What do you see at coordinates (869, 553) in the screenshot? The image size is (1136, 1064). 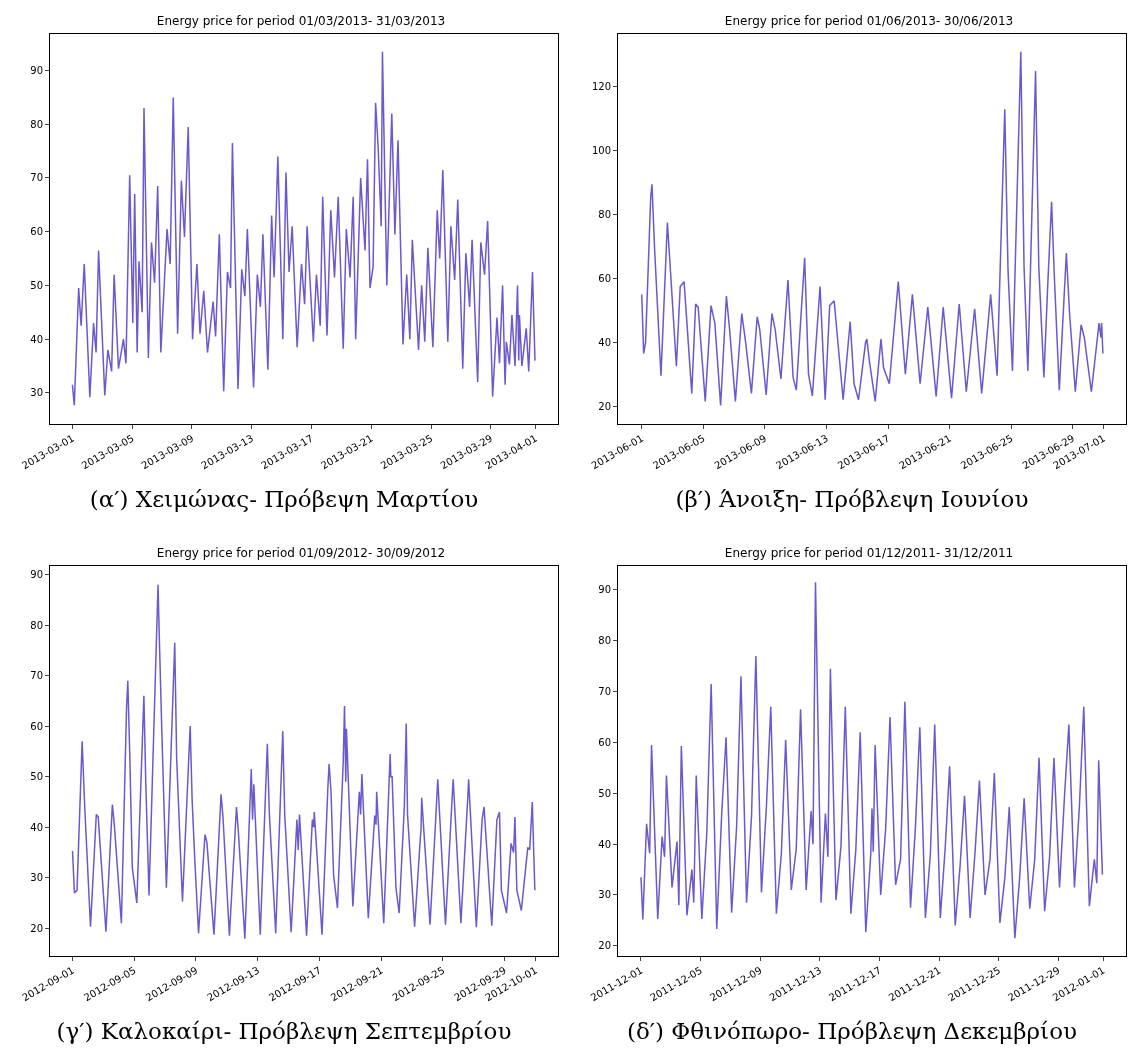 I see `chart-title: Energy price for period 01/12/2011- 31/12/2011` at bounding box center [869, 553].